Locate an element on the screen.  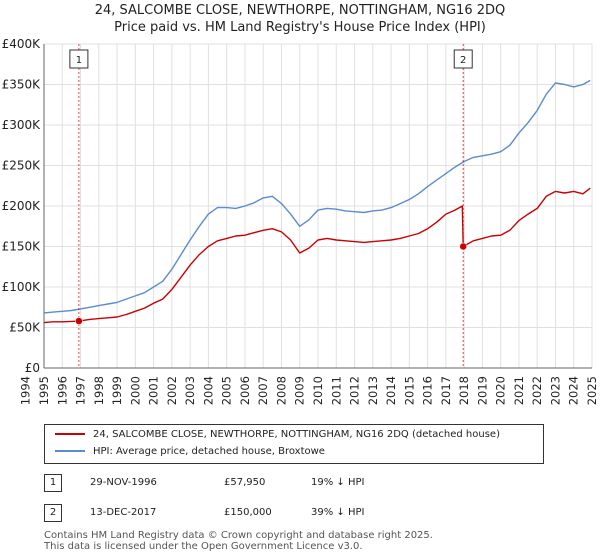
x-tick-label: 2018 is located at coordinates (464, 390).